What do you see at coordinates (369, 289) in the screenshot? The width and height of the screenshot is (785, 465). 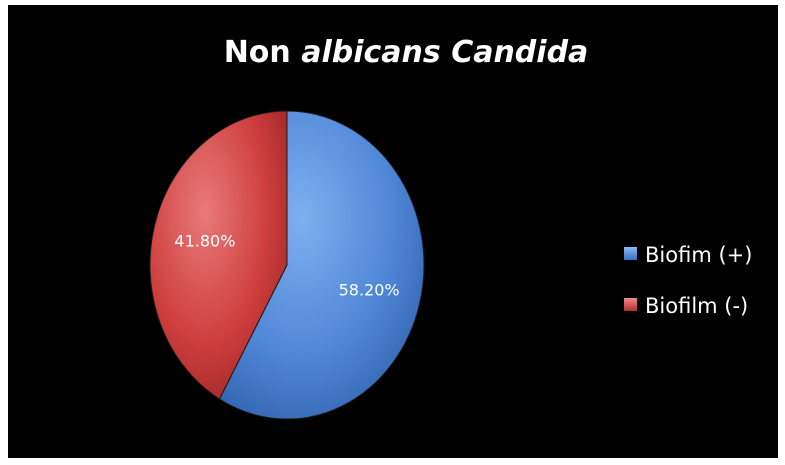 I see `data-label-1: 58.20%` at bounding box center [369, 289].